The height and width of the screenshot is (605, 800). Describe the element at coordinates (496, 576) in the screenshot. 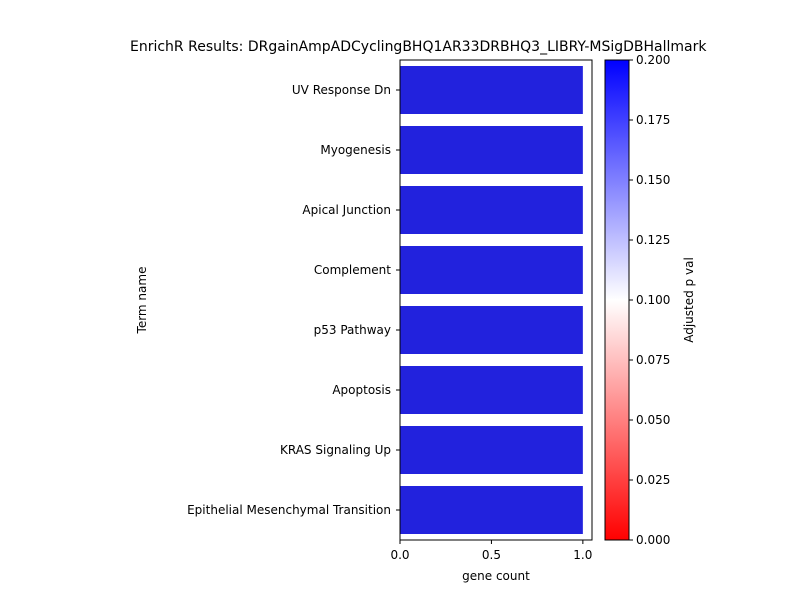

I see `x-axis-label: gene count` at that location.